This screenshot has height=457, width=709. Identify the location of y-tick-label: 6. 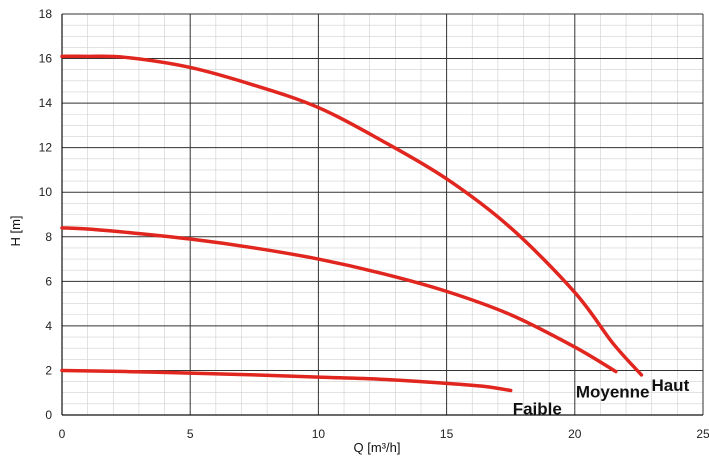
(48, 281).